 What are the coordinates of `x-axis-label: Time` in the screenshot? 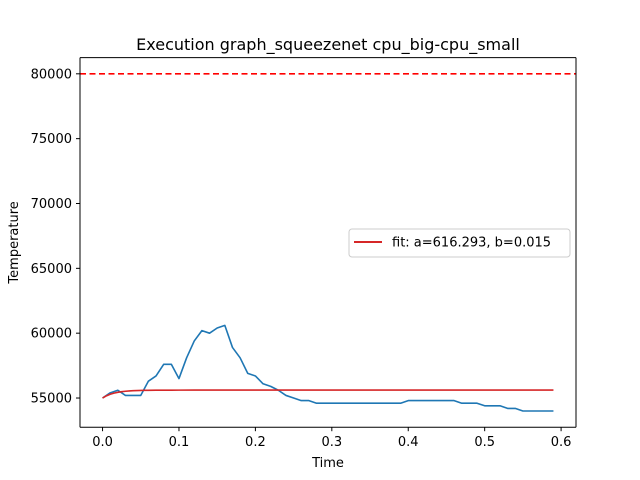 It's located at (327, 463).